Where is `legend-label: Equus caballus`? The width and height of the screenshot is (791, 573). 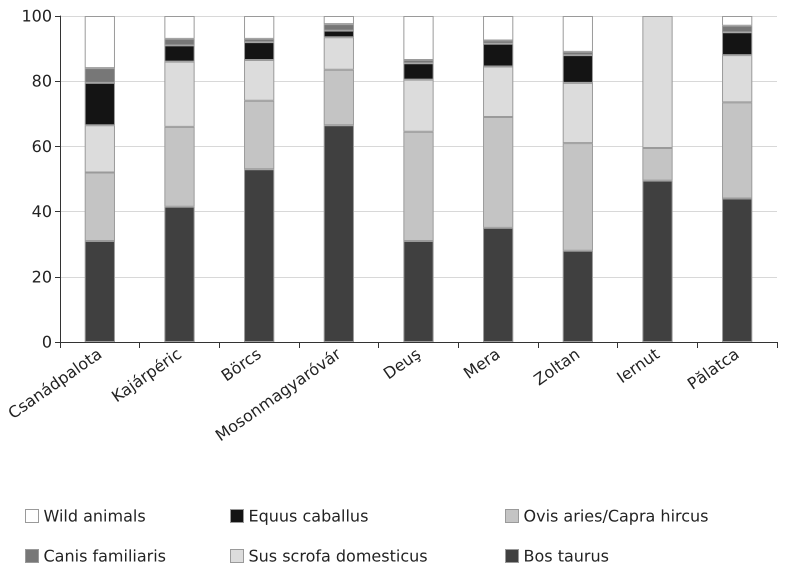 legend-label: Equus caballus is located at coordinates (308, 516).